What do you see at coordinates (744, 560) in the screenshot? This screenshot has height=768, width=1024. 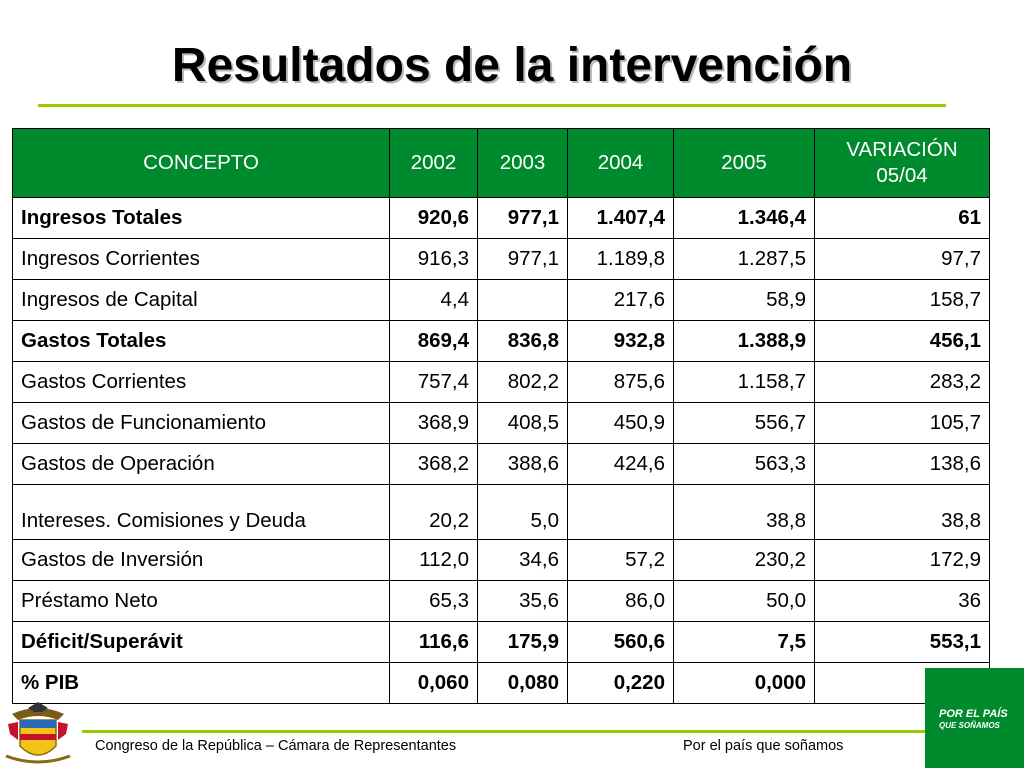 I see `cell-2005: 230,2` at bounding box center [744, 560].